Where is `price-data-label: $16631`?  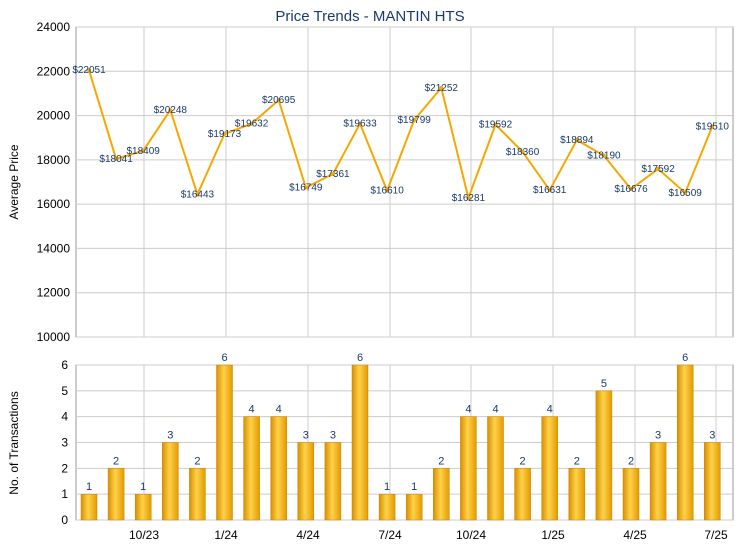
price-data-label: $16631 is located at coordinates (550, 190).